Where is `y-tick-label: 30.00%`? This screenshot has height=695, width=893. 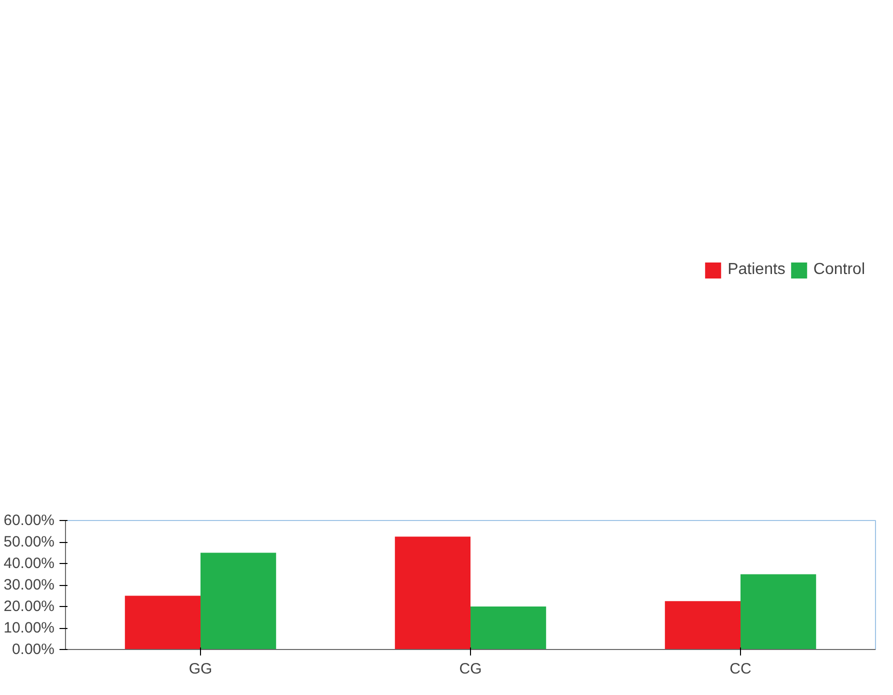 y-tick-label: 30.00% is located at coordinates (29, 585).